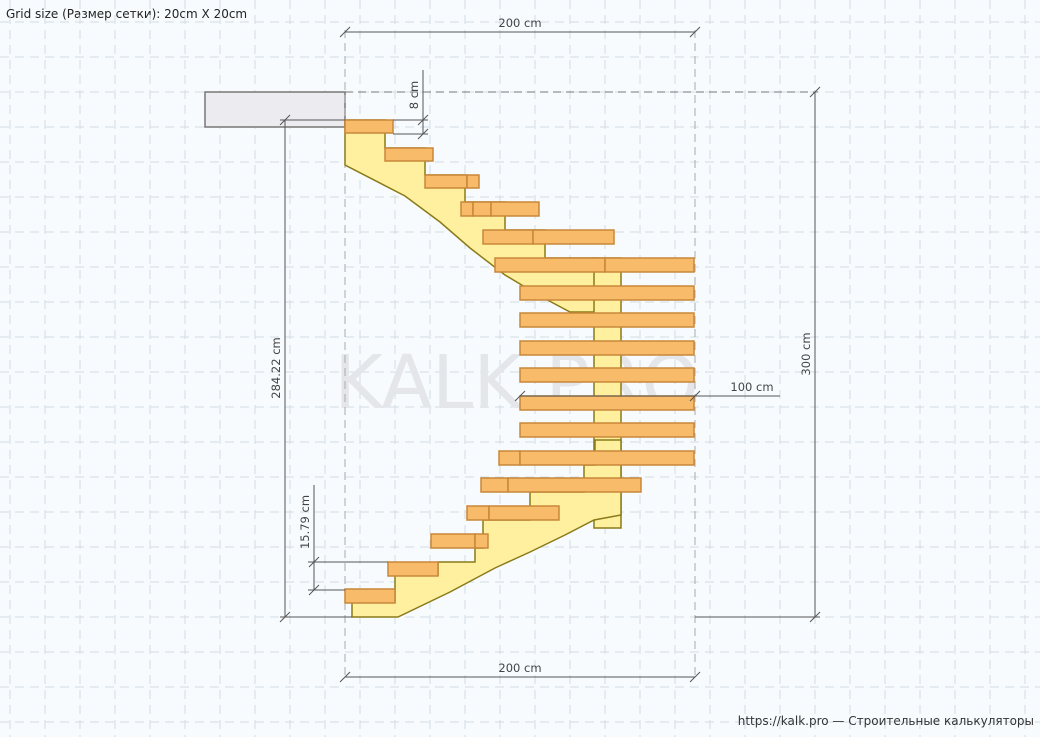 This screenshot has height=737, width=1040. What do you see at coordinates (806, 353) in the screenshot?
I see `dimension-total-height: 300 cm` at bounding box center [806, 353].